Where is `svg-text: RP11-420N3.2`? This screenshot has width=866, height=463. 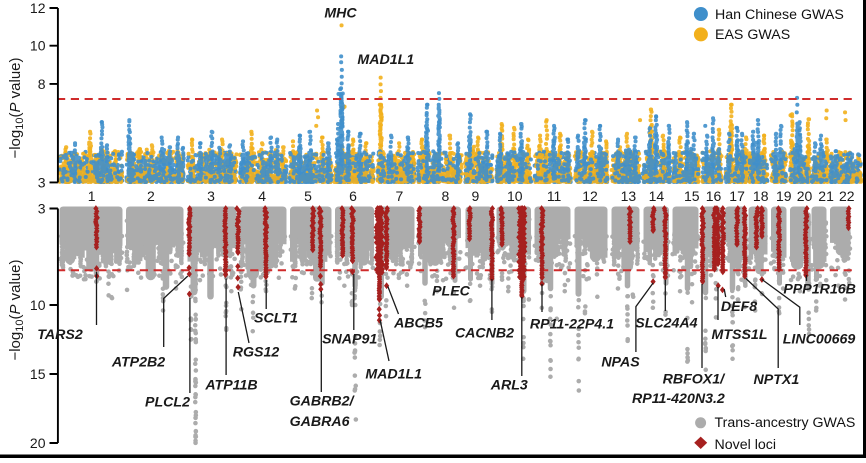
svg-text: RP11-420N3.2 is located at coordinates (678, 399).